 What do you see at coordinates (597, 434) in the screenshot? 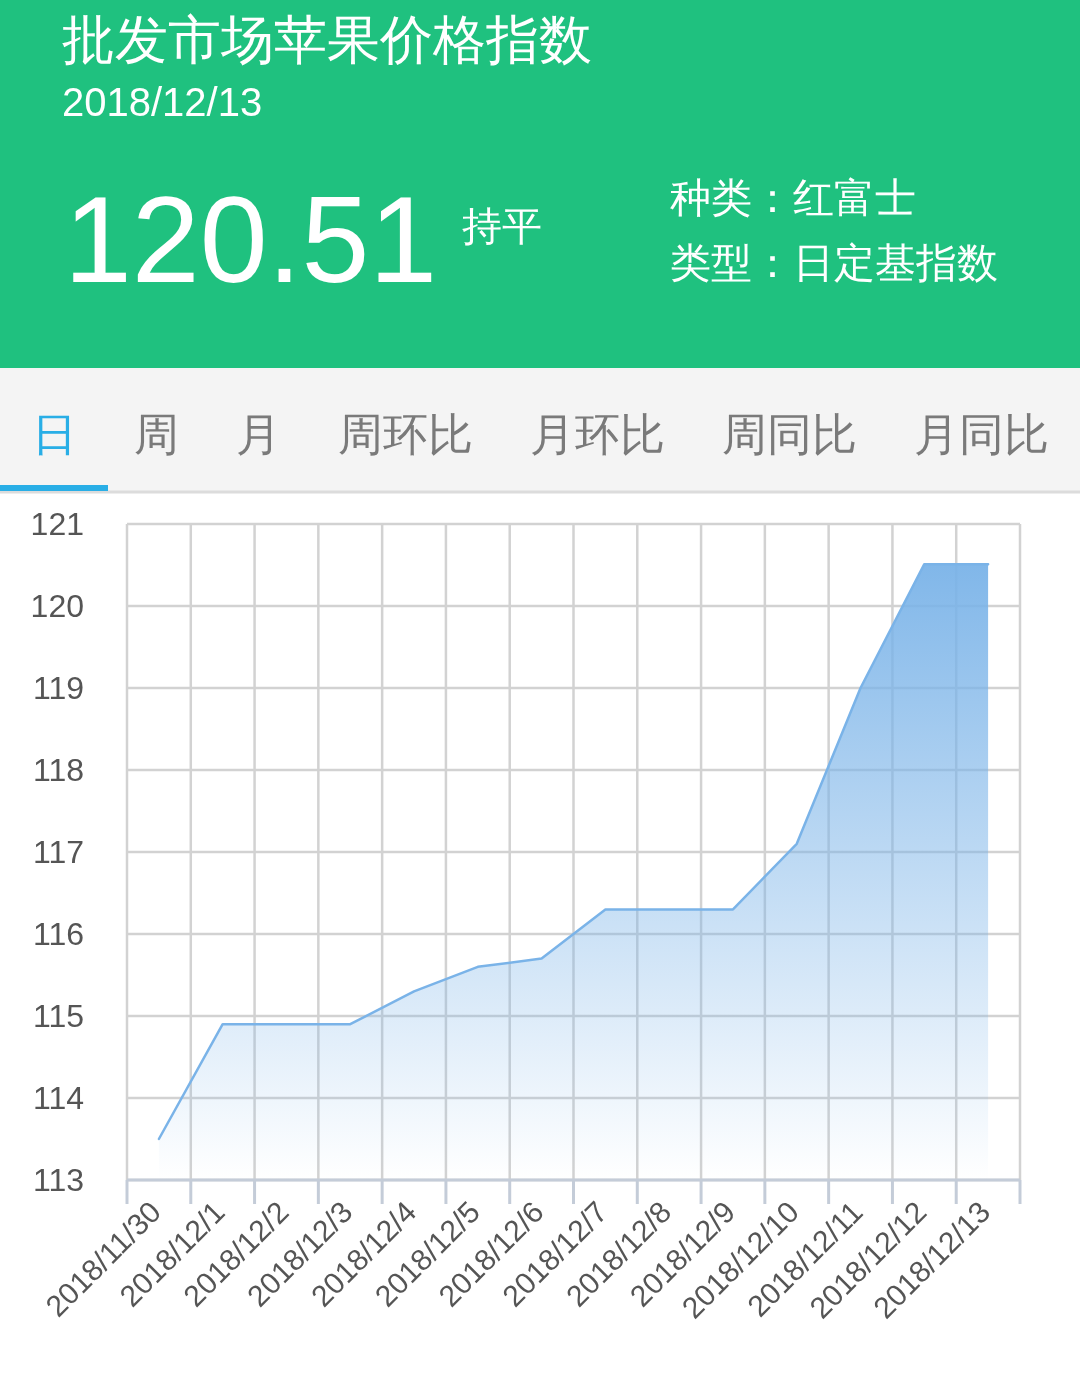
I see `text: 月环比` at bounding box center [597, 434].